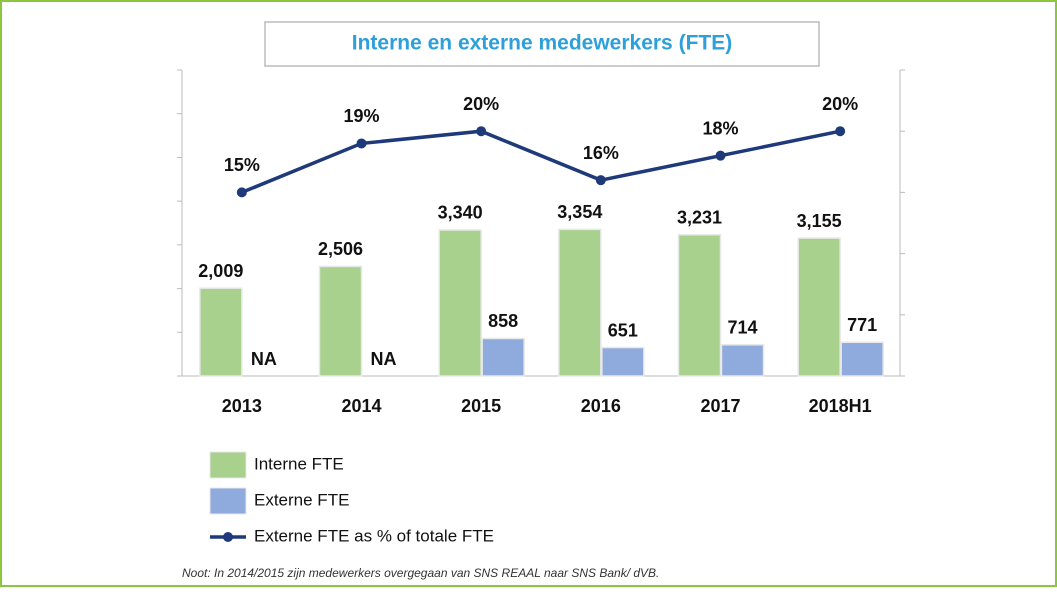 This screenshot has width=1057, height=592. I want to click on x-tick-label: 2014, so click(361, 406).